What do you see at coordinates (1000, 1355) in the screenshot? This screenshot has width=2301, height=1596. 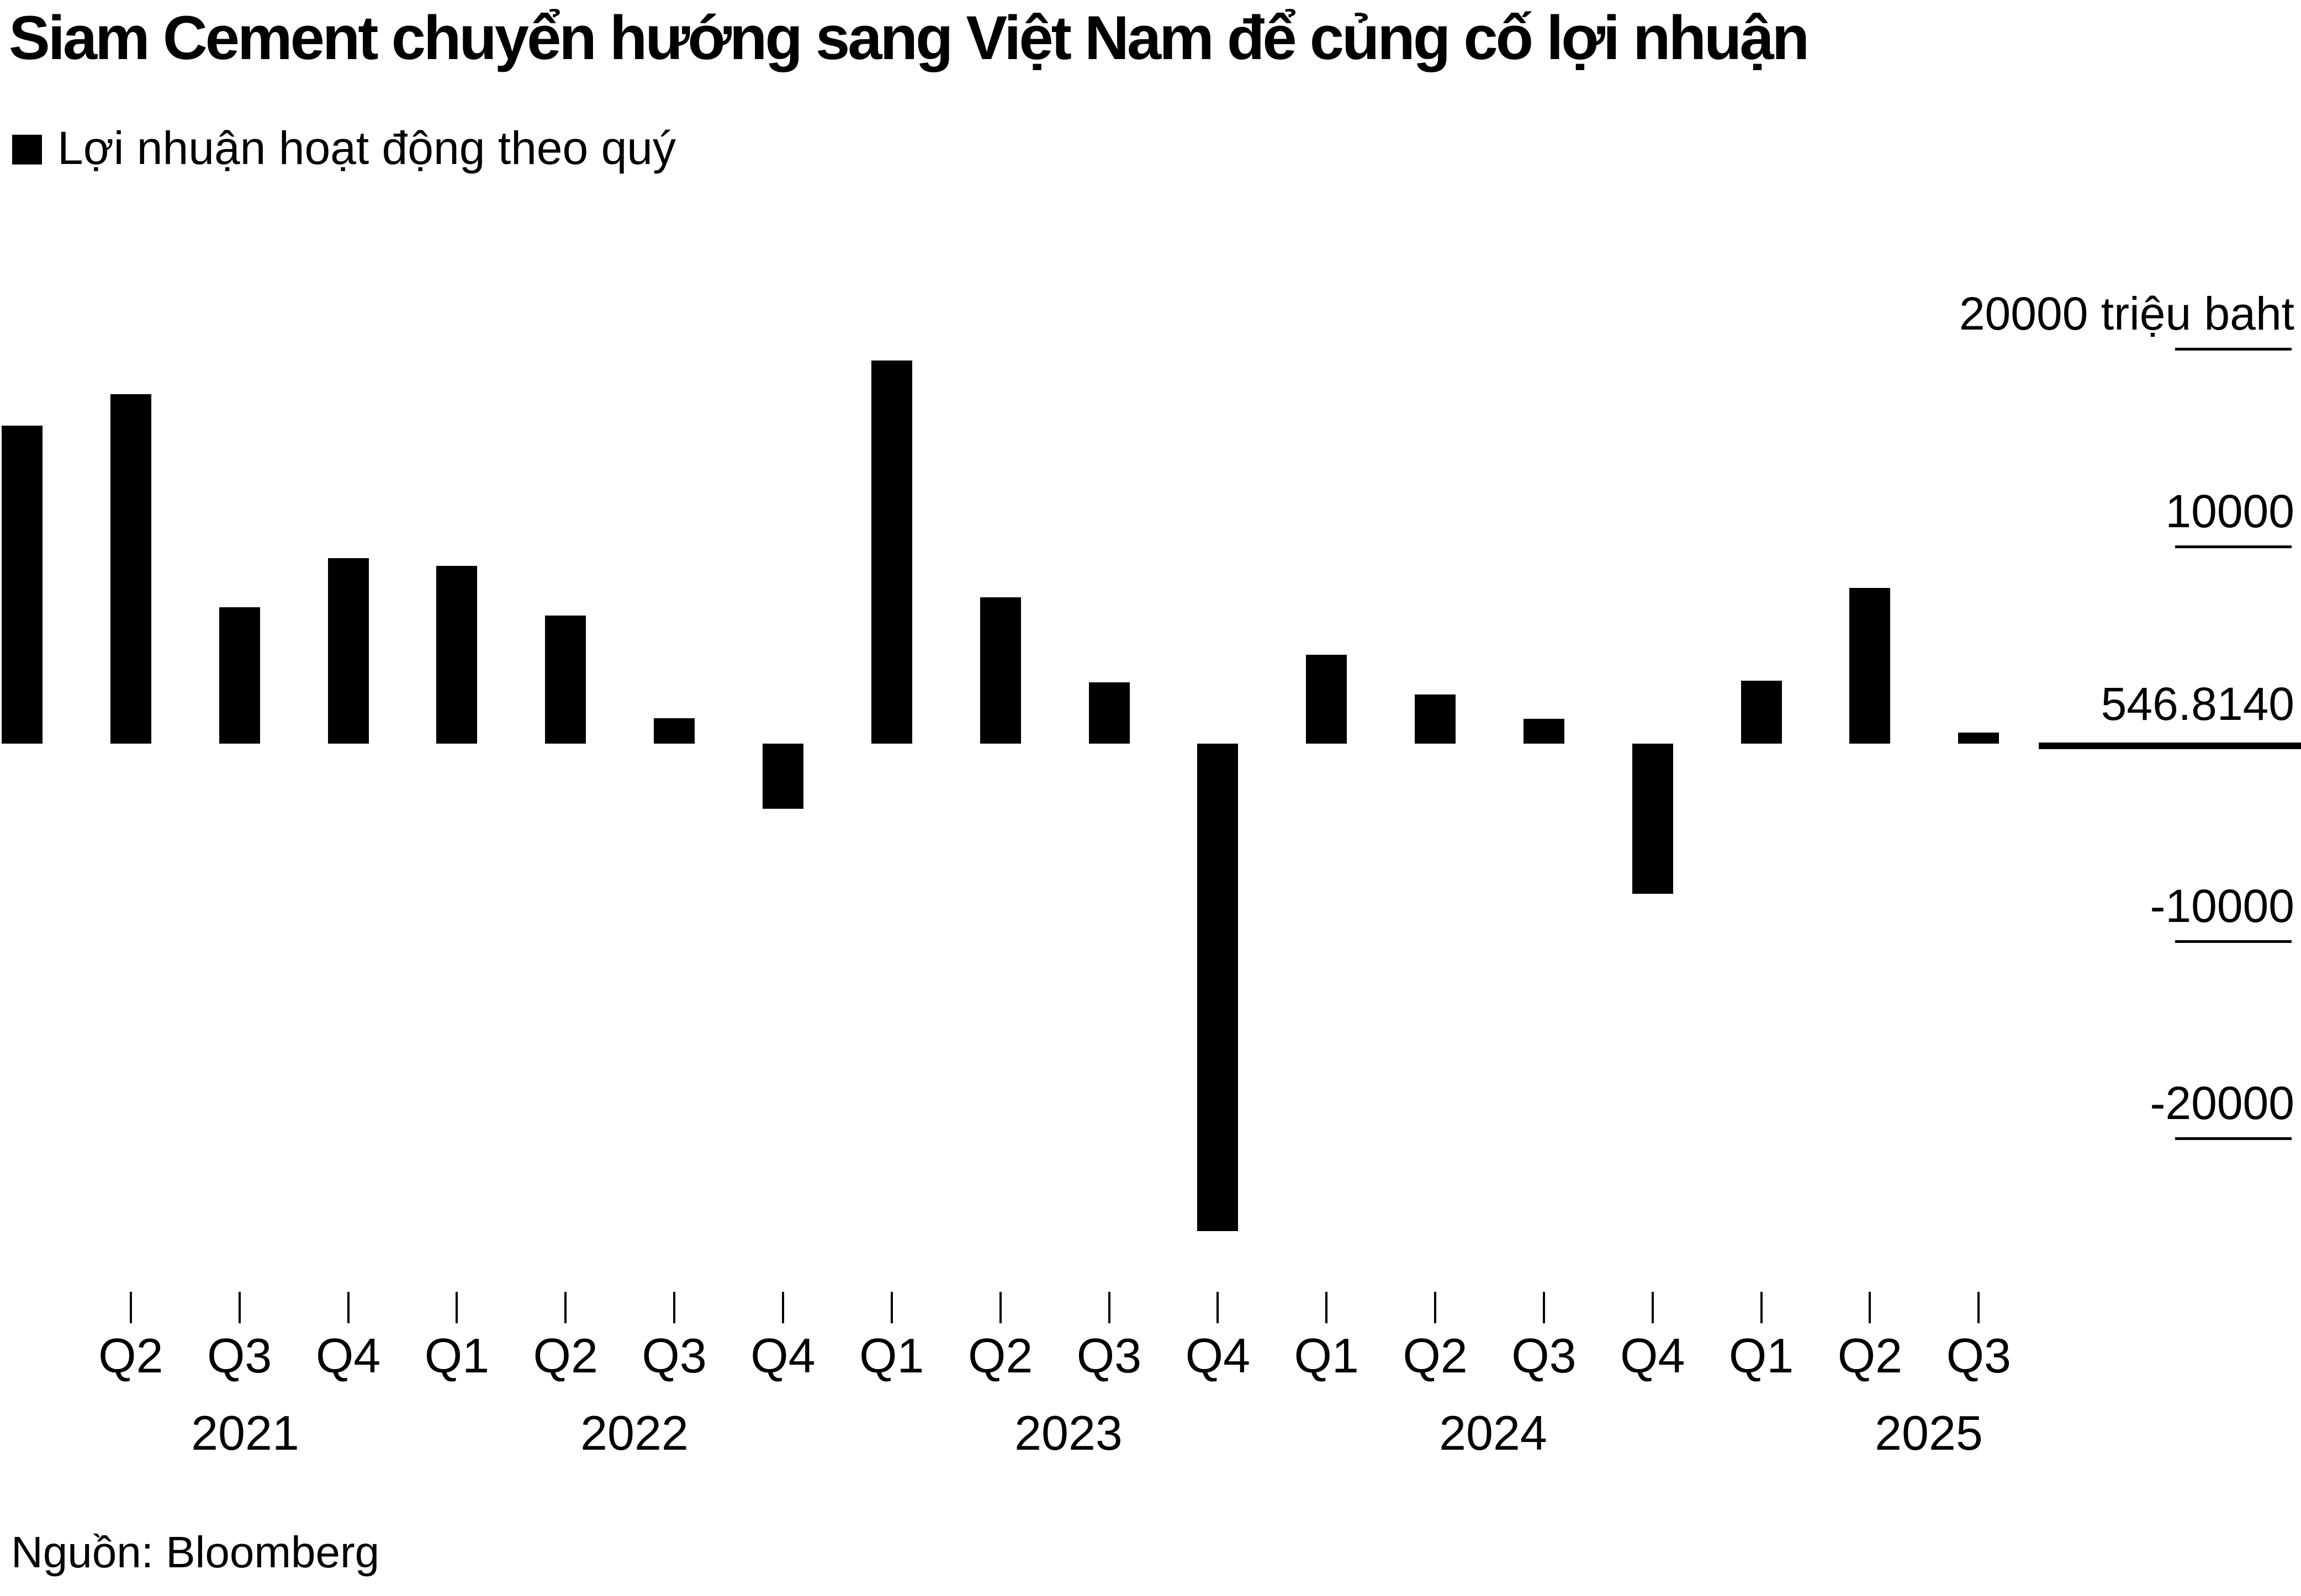 I see `x-axis-label-q2-8: Q2` at bounding box center [1000, 1355].